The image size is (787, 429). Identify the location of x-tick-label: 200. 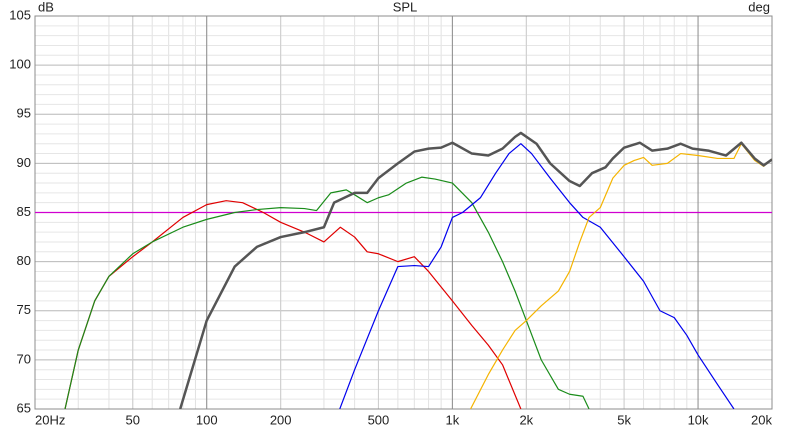
(281, 419).